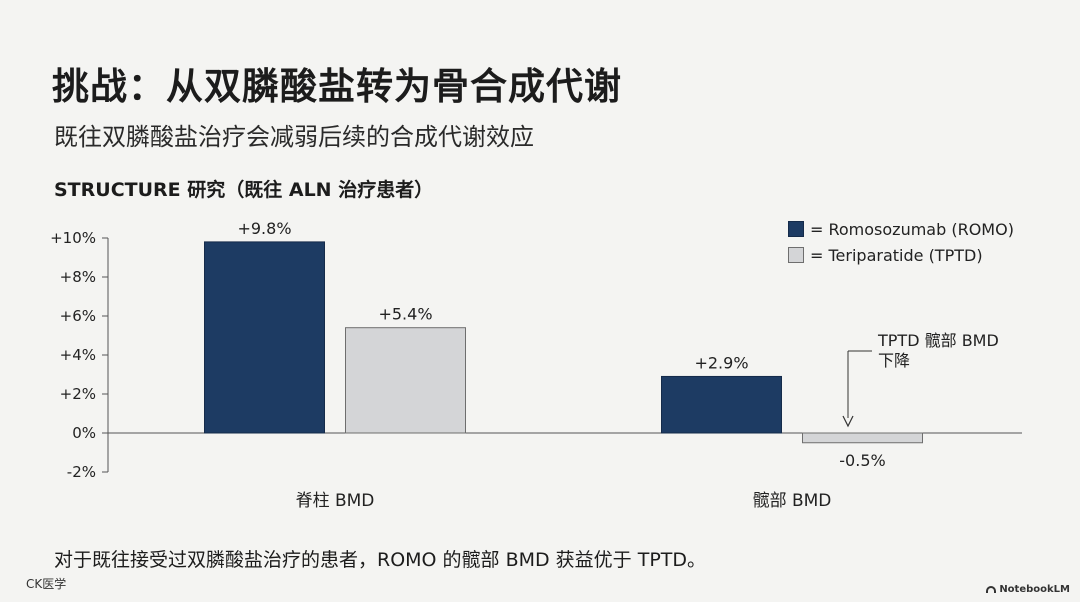  Describe the element at coordinates (848, 421) in the screenshot. I see `annotation-arrow-icon` at that location.